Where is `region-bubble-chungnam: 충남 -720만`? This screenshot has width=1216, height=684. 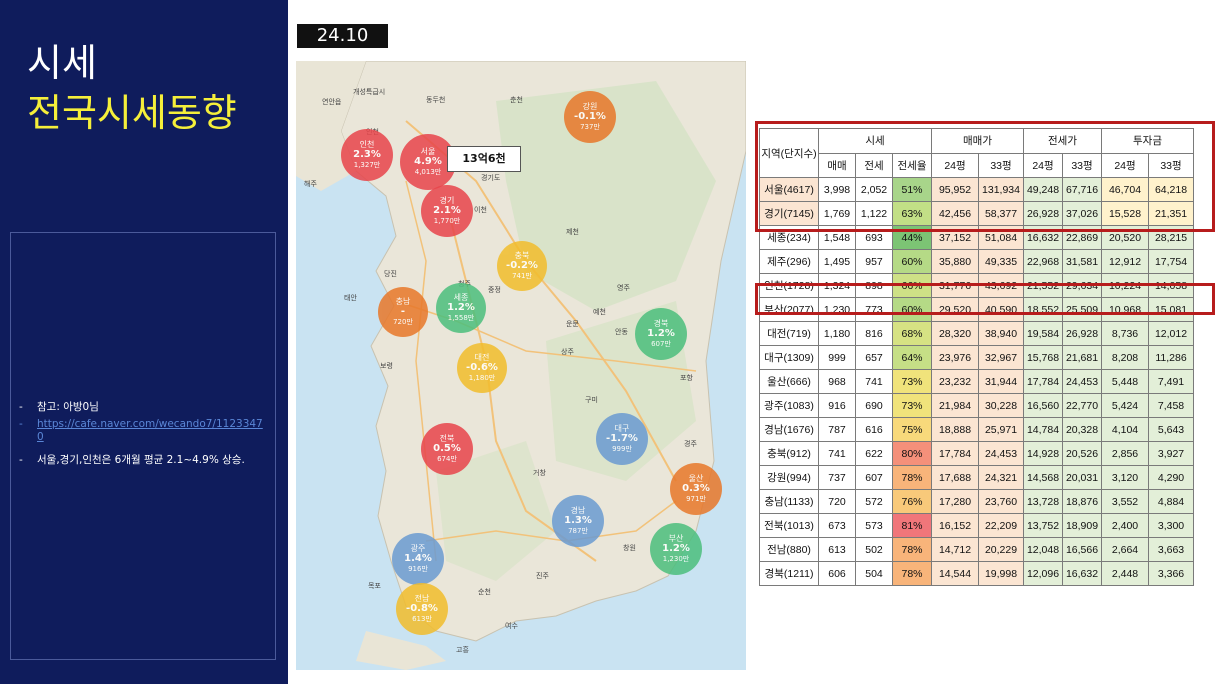 region-bubble-chungnam: 충남 -720만 is located at coordinates (403, 312).